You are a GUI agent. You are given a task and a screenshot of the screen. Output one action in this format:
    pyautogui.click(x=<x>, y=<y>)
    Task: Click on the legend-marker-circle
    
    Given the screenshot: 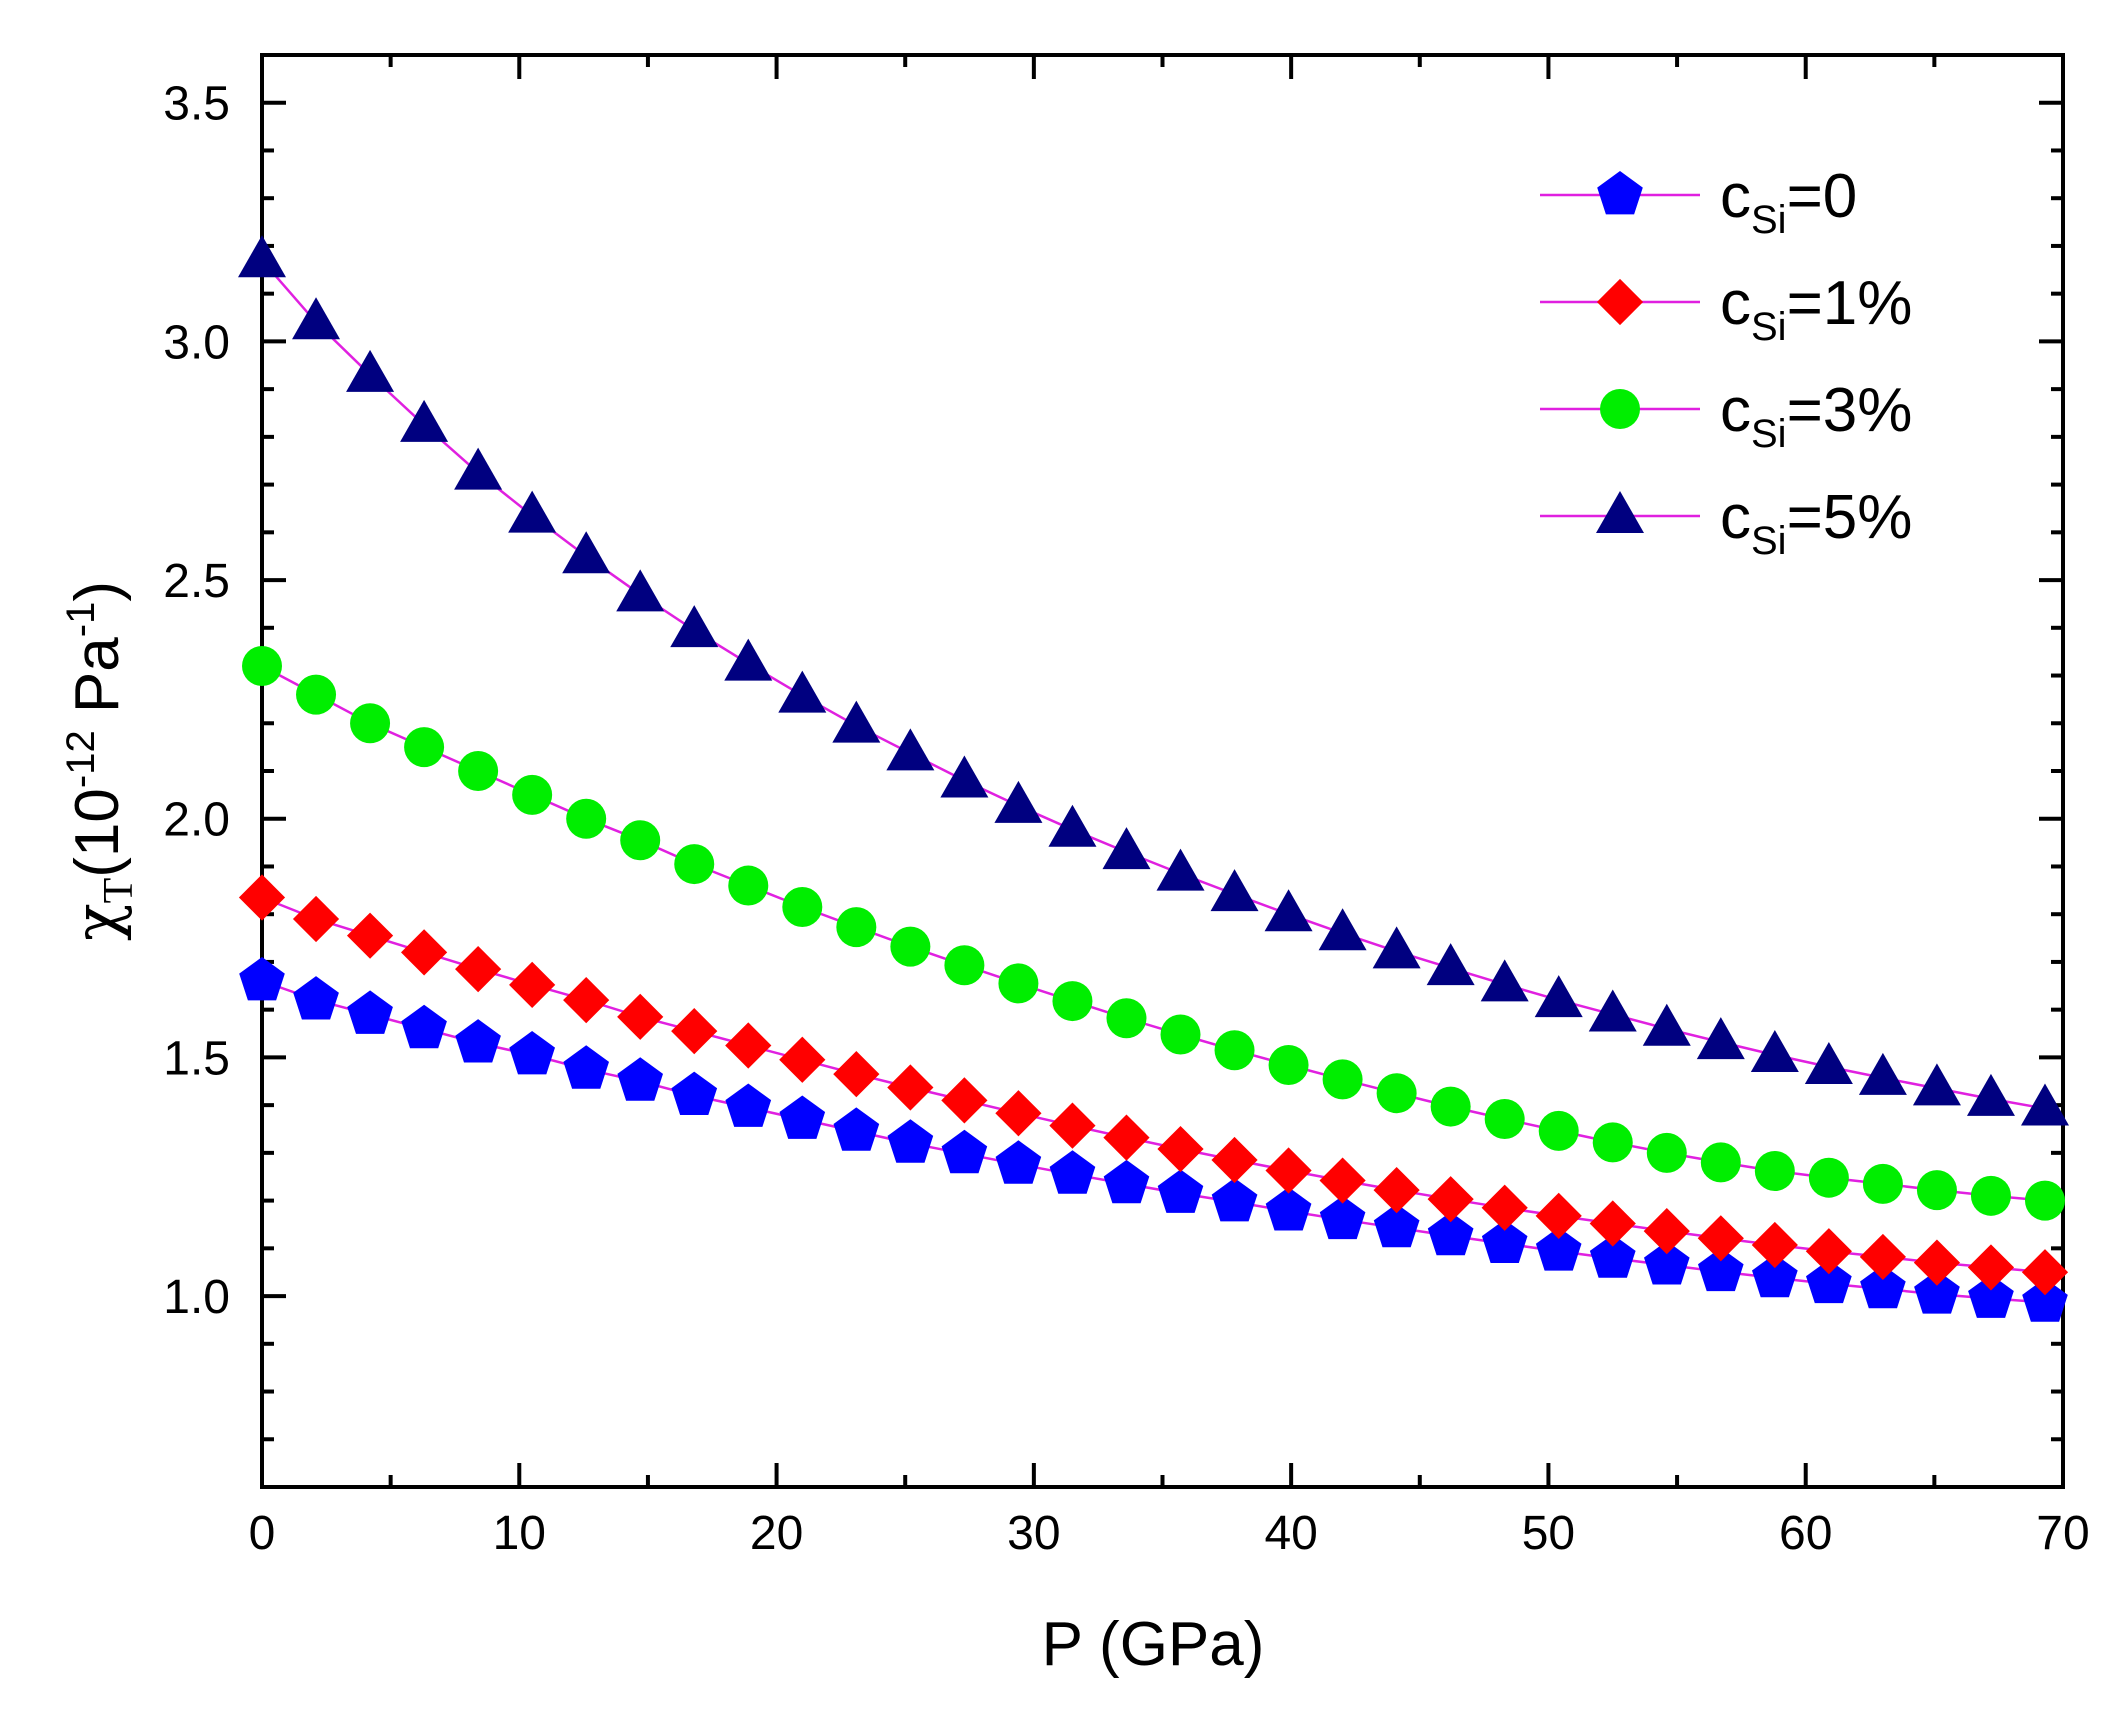 What is the action you would take?
    pyautogui.click(x=1620, y=409)
    